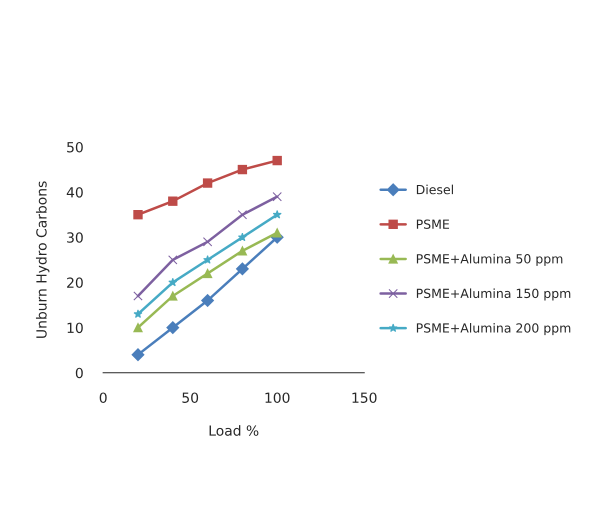 Image resolution: width=607 pixels, height=525 pixels. I want to click on x-tick-label: 50, so click(190, 397).